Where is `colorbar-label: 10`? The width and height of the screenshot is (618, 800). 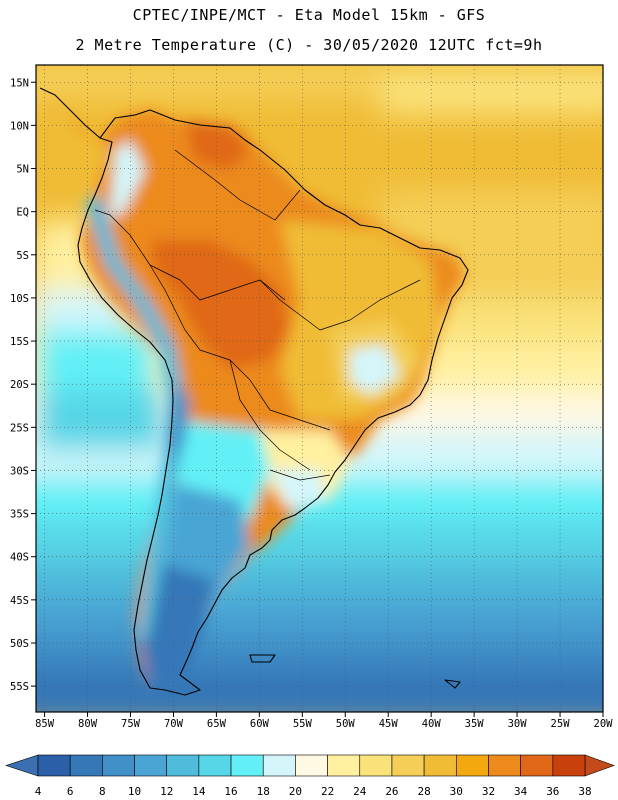 colorbar-label: 10 is located at coordinates (134, 791).